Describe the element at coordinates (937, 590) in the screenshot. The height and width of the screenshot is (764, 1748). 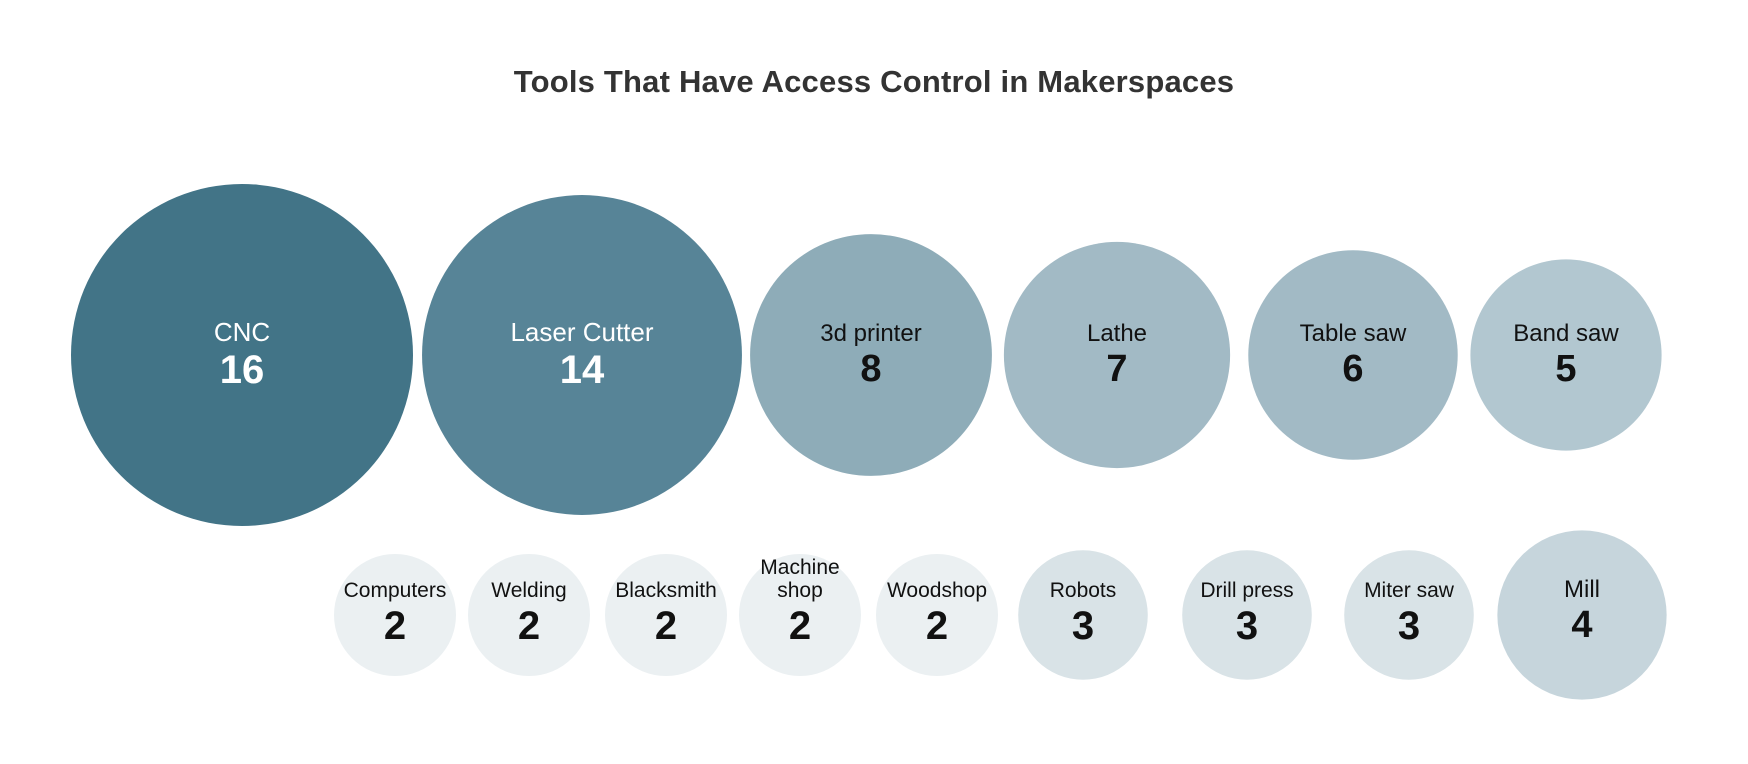
I see `bubble-label: Woodshop` at that location.